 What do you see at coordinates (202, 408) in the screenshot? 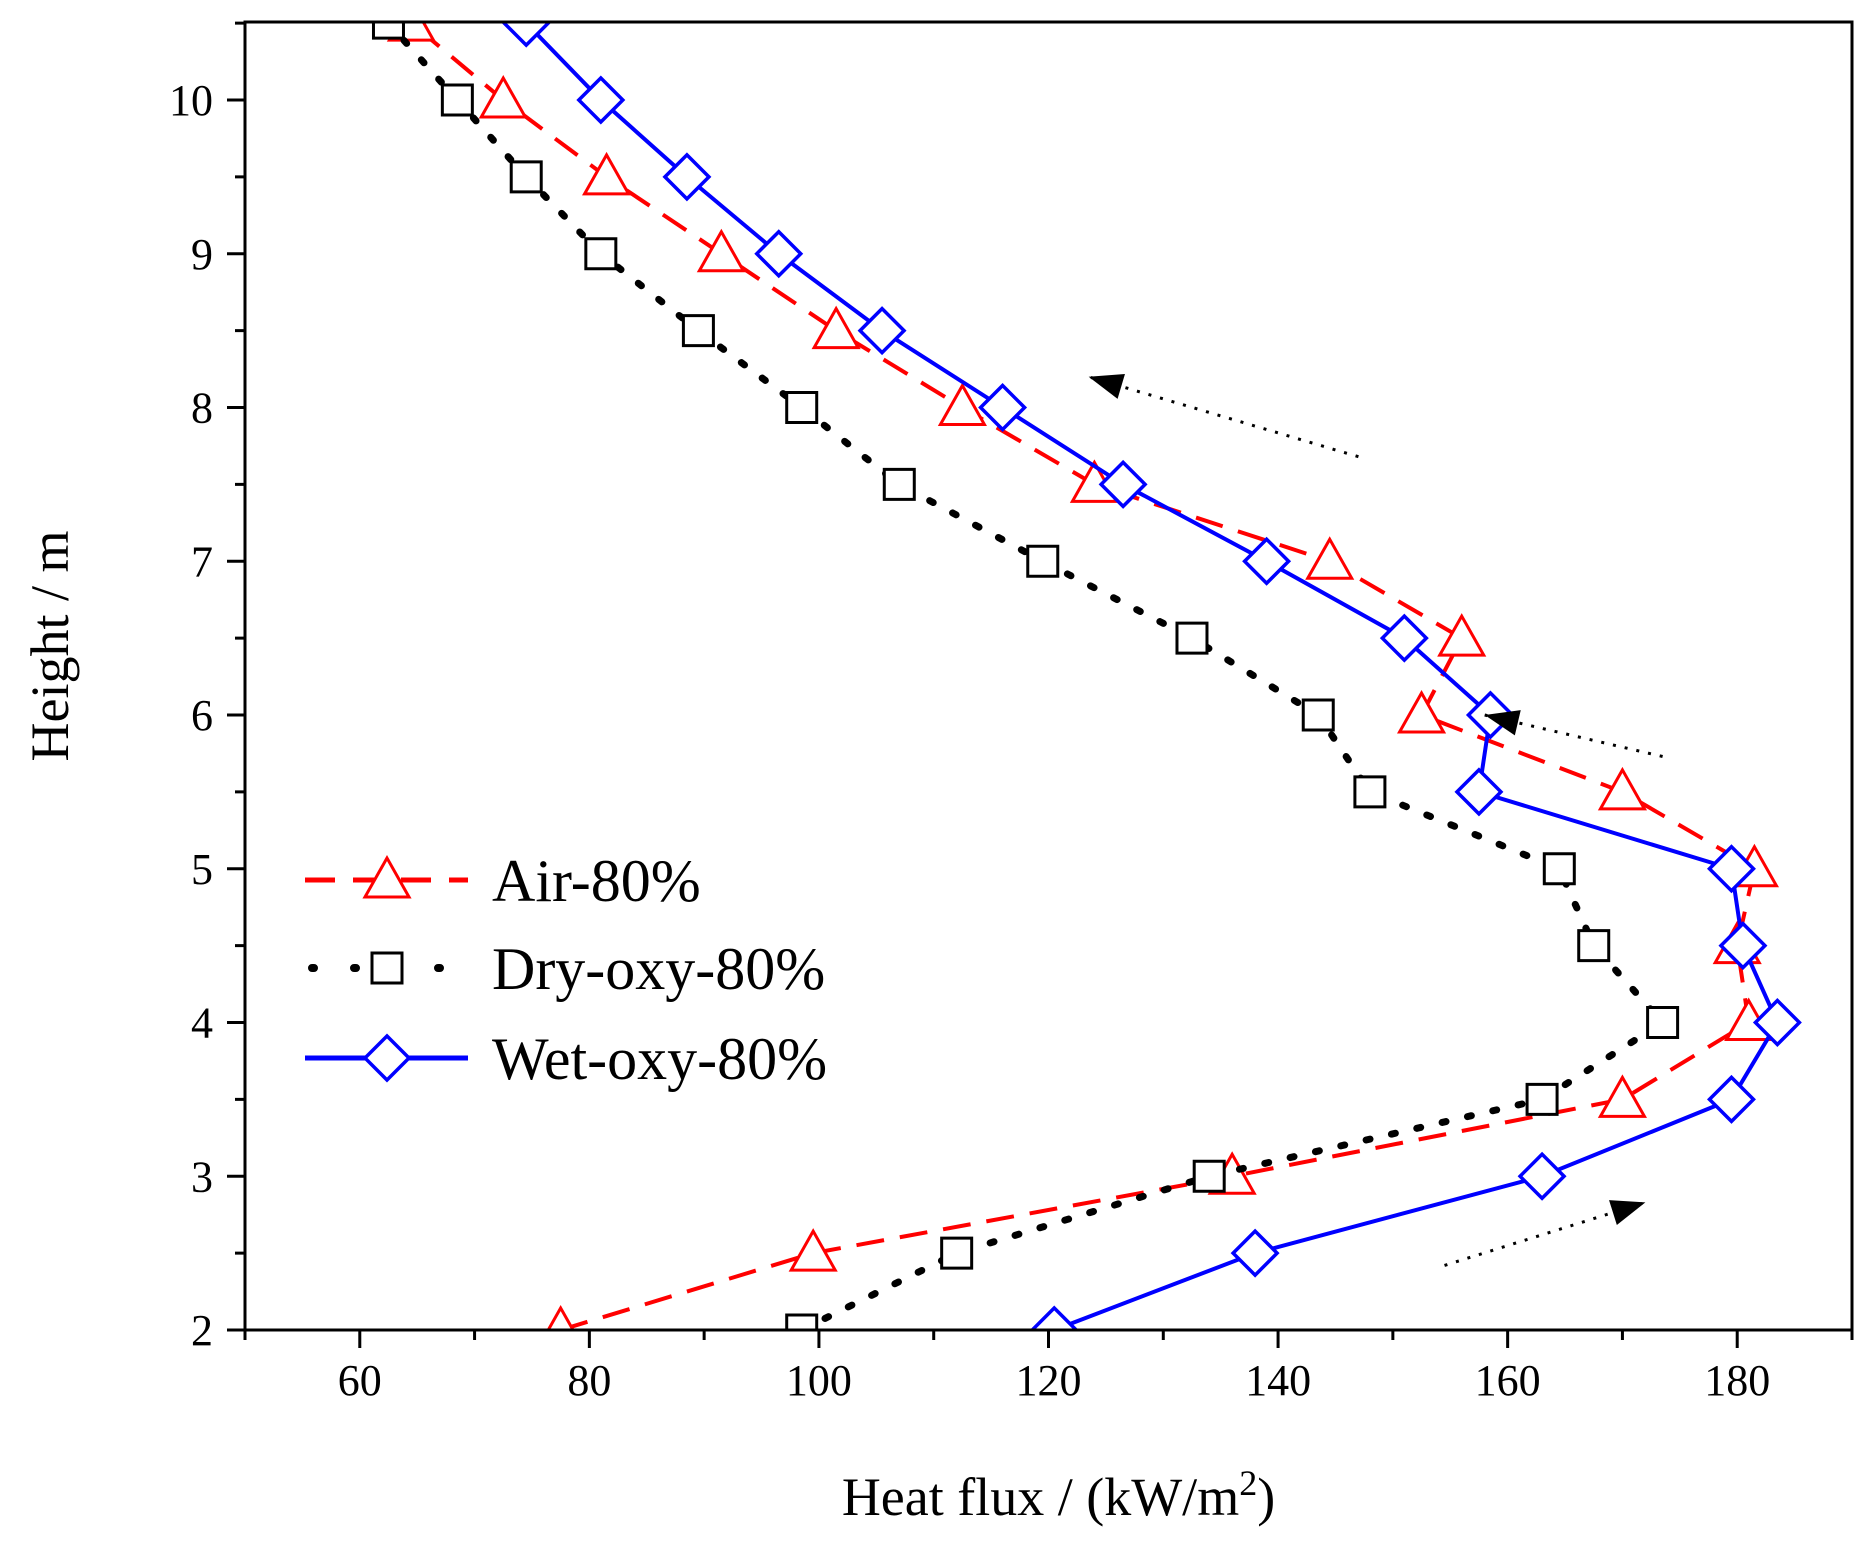
I see `y-tick-label-8: 8` at bounding box center [202, 408].